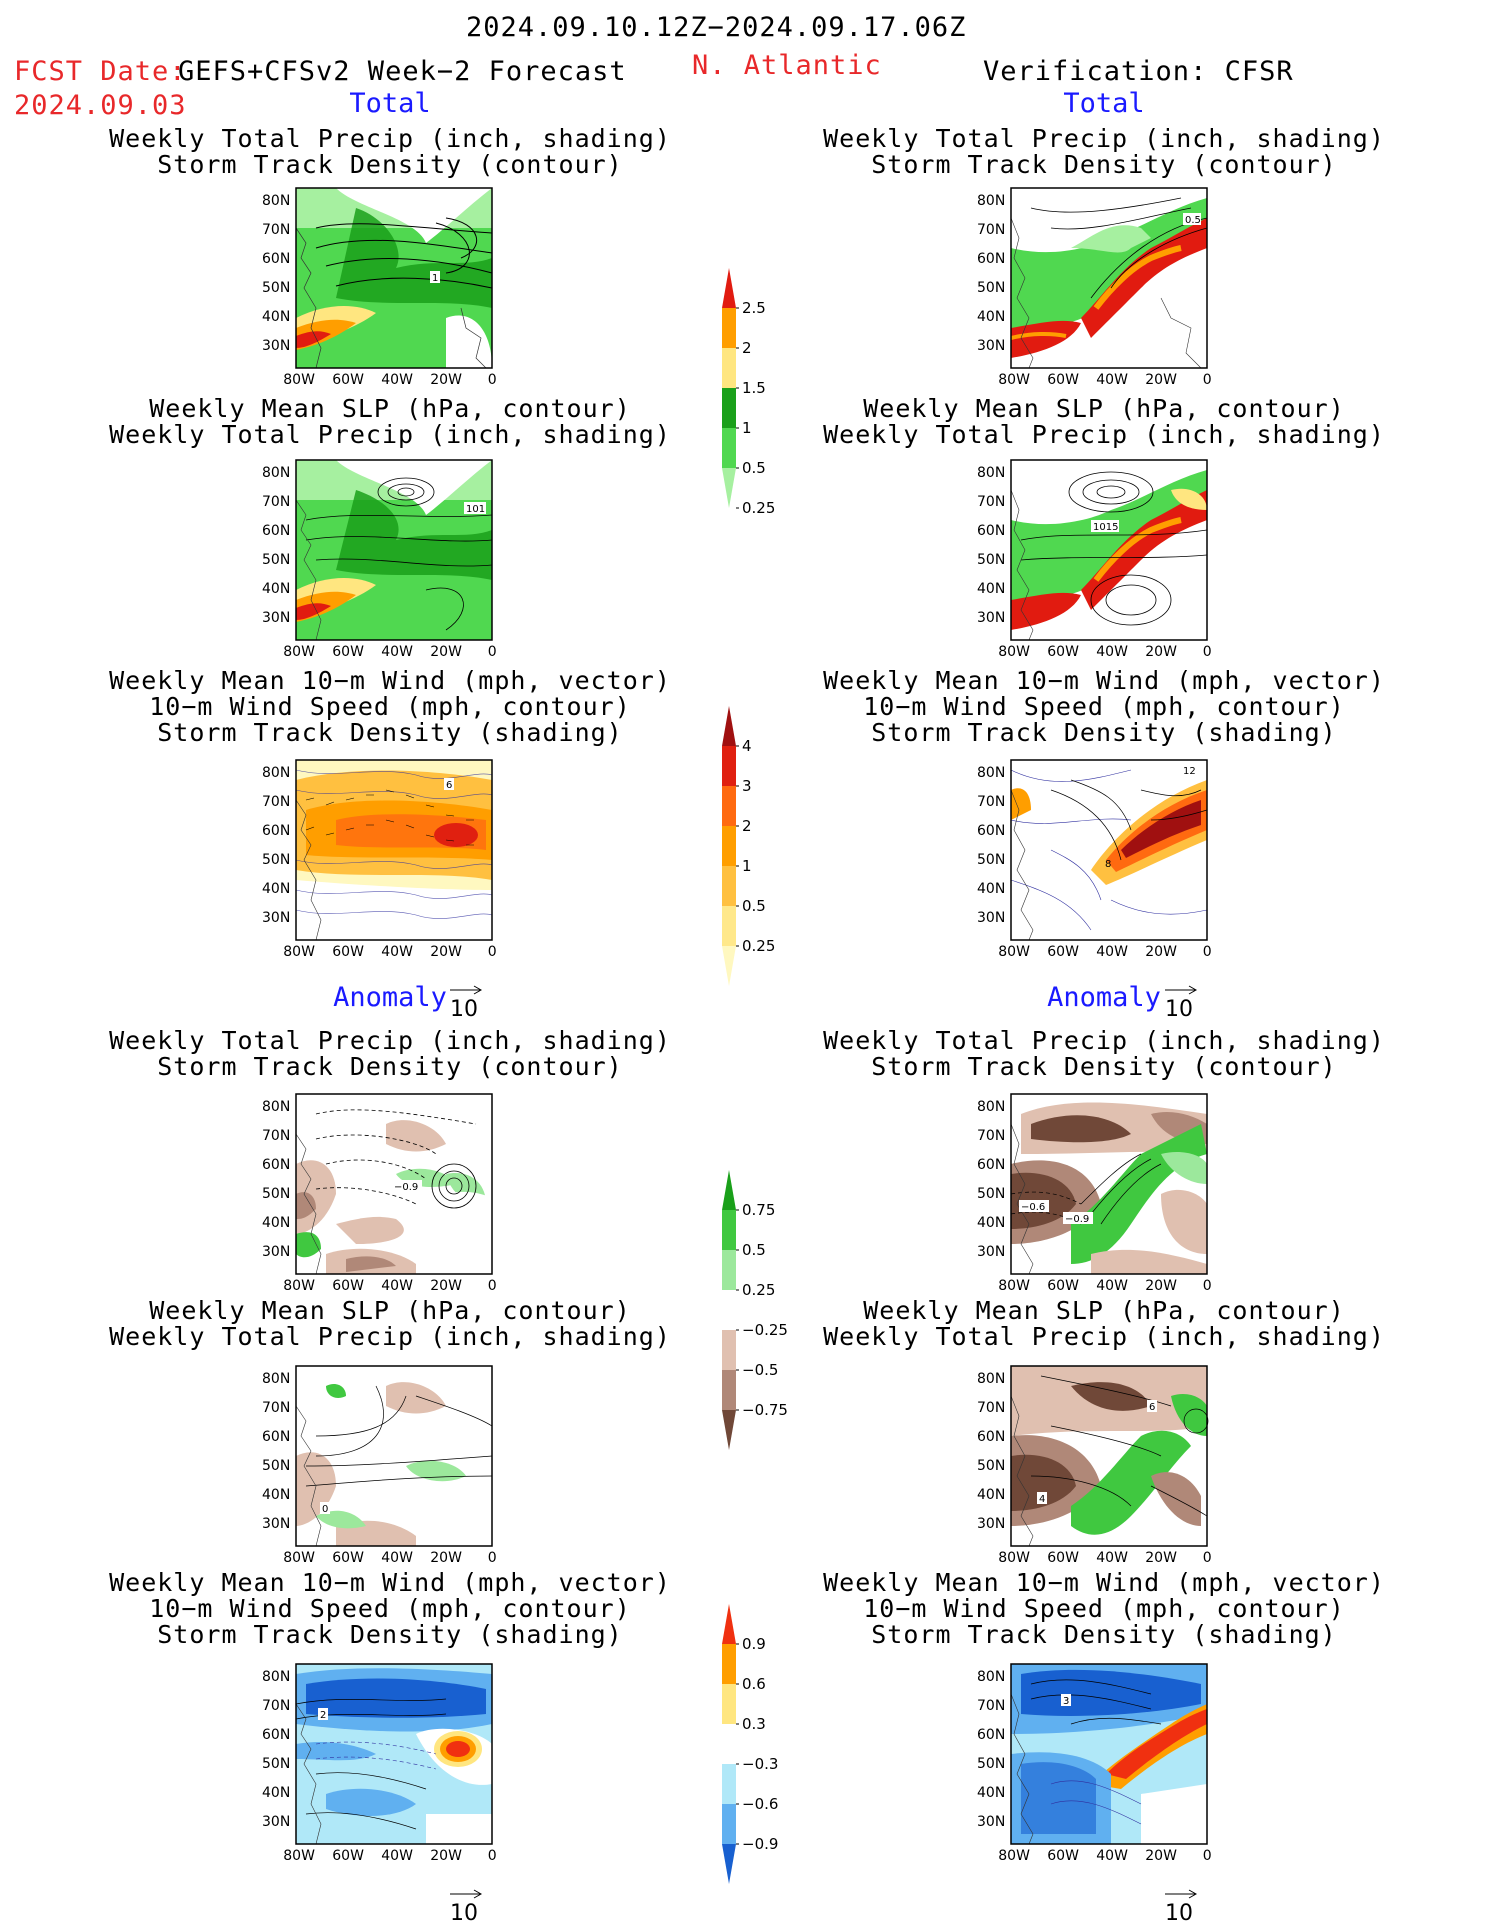  I want to click on map-svg: 6, so click(394, 850).